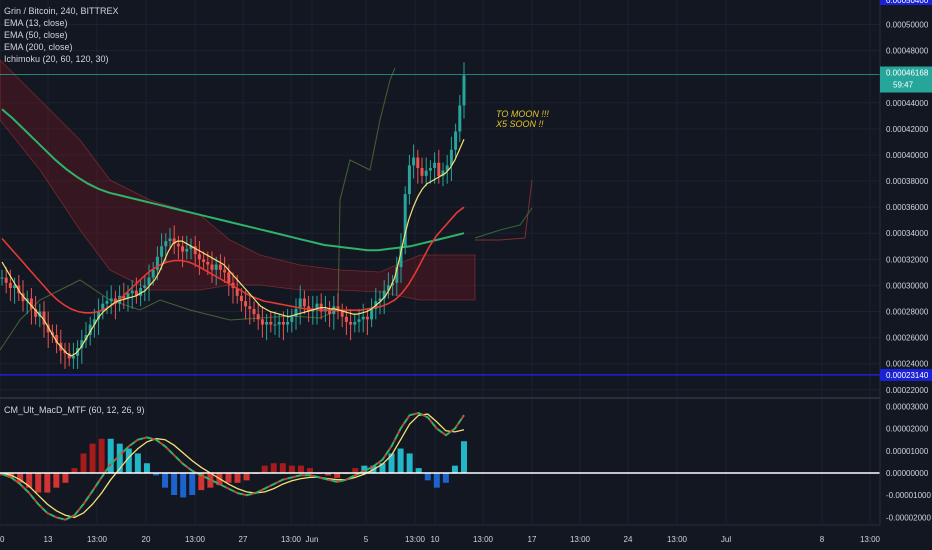 This screenshot has height=550, width=932. I want to click on price-tick-label: 0.00040000, so click(907, 155).